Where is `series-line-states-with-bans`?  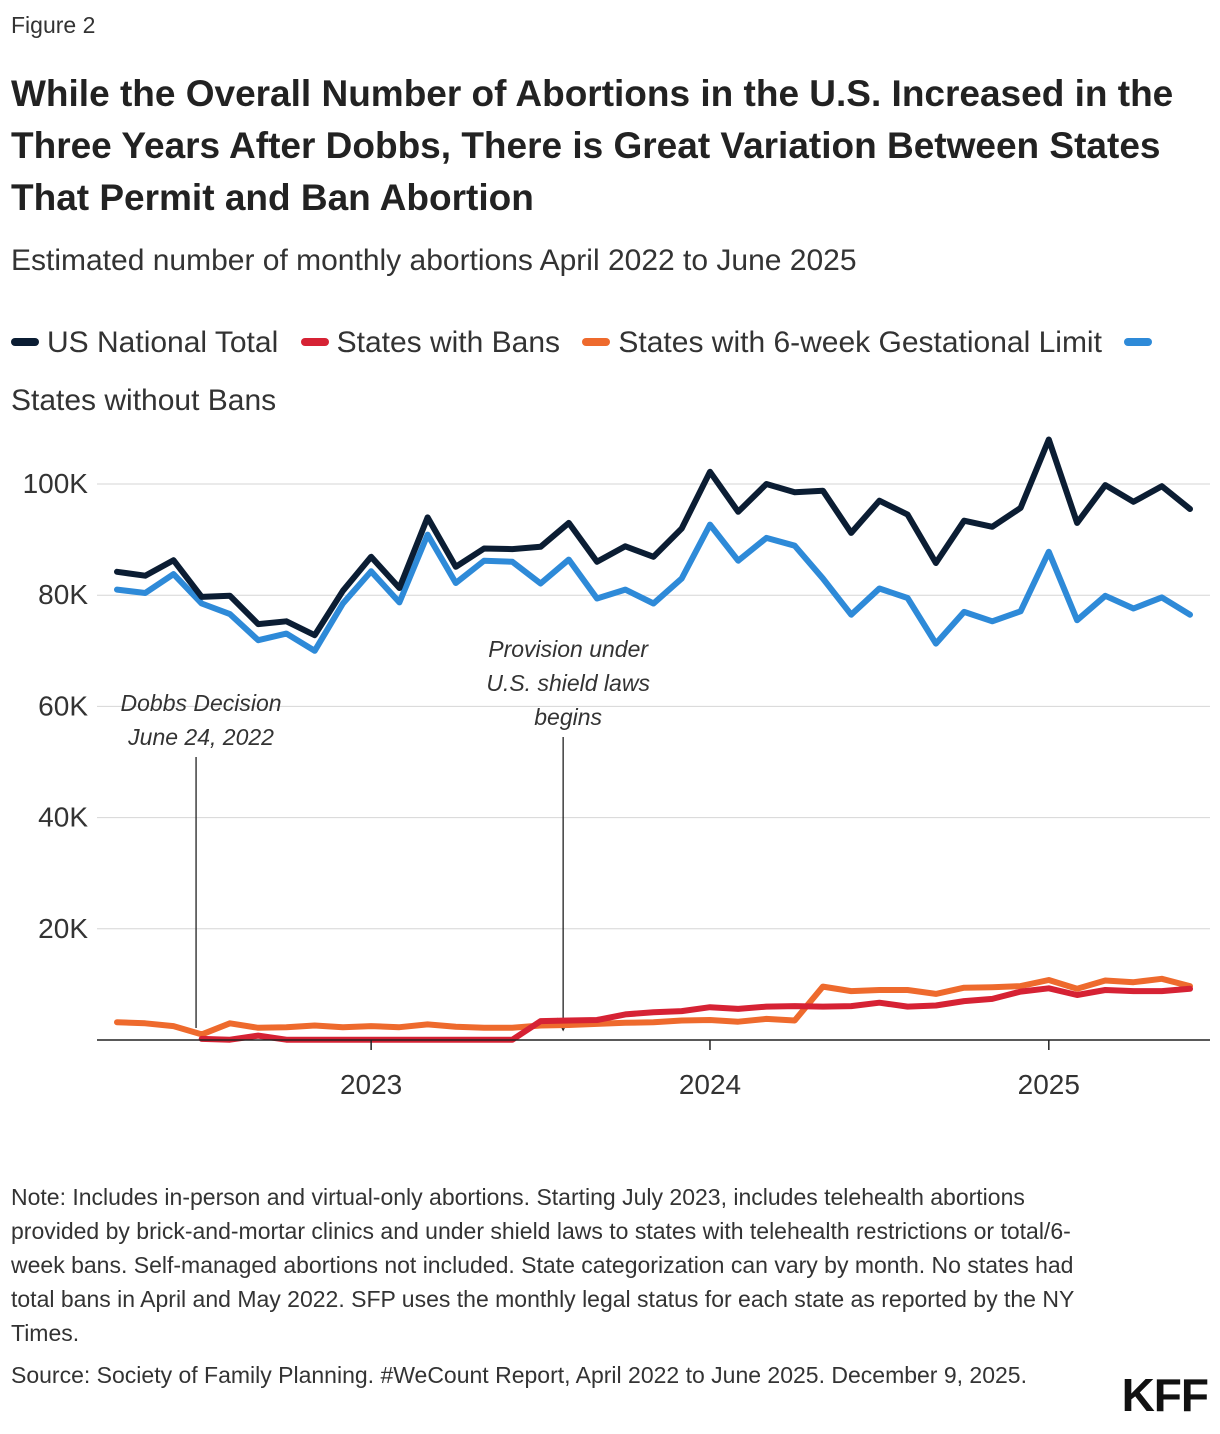
series-line-states-with-bans is located at coordinates (695, 1014).